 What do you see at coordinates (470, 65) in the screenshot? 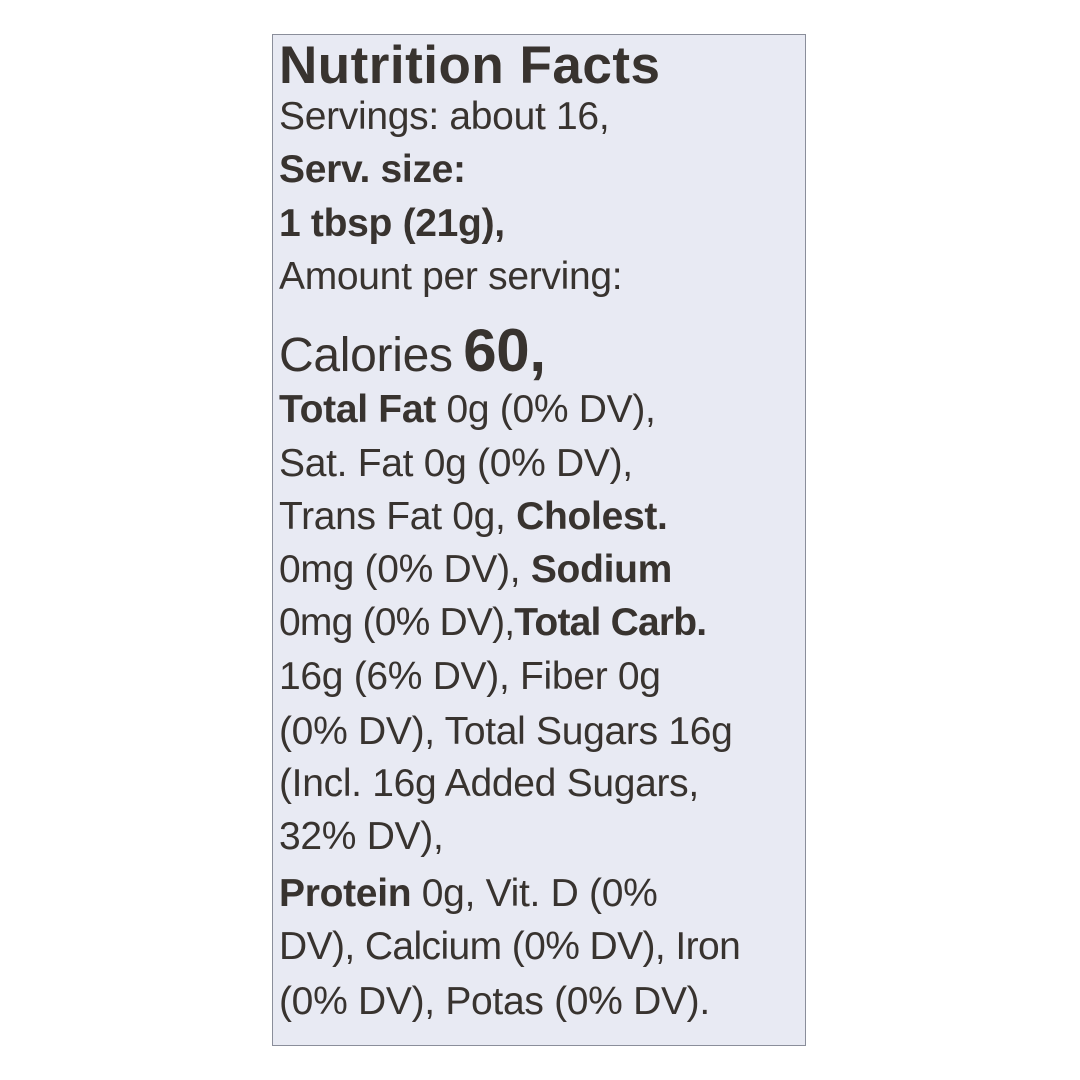
I see `title: Nutrition Facts` at bounding box center [470, 65].